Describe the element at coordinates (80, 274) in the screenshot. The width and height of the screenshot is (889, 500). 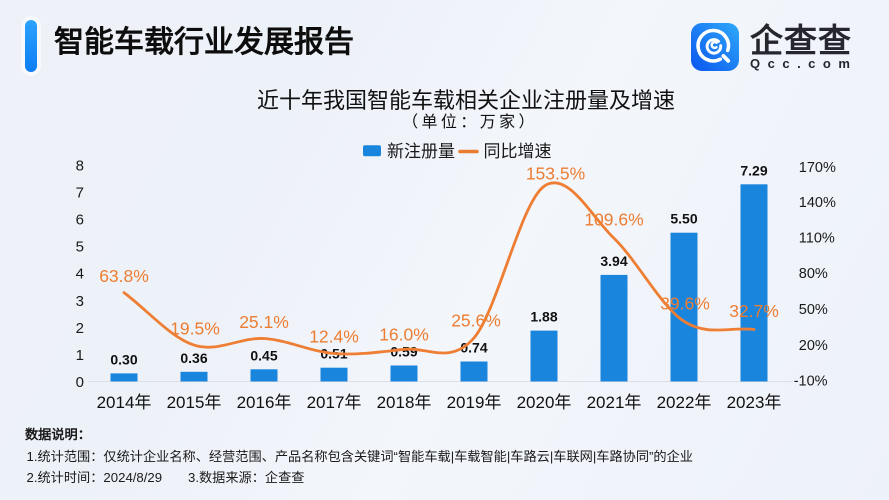
I see `svg-text: 4` at that location.